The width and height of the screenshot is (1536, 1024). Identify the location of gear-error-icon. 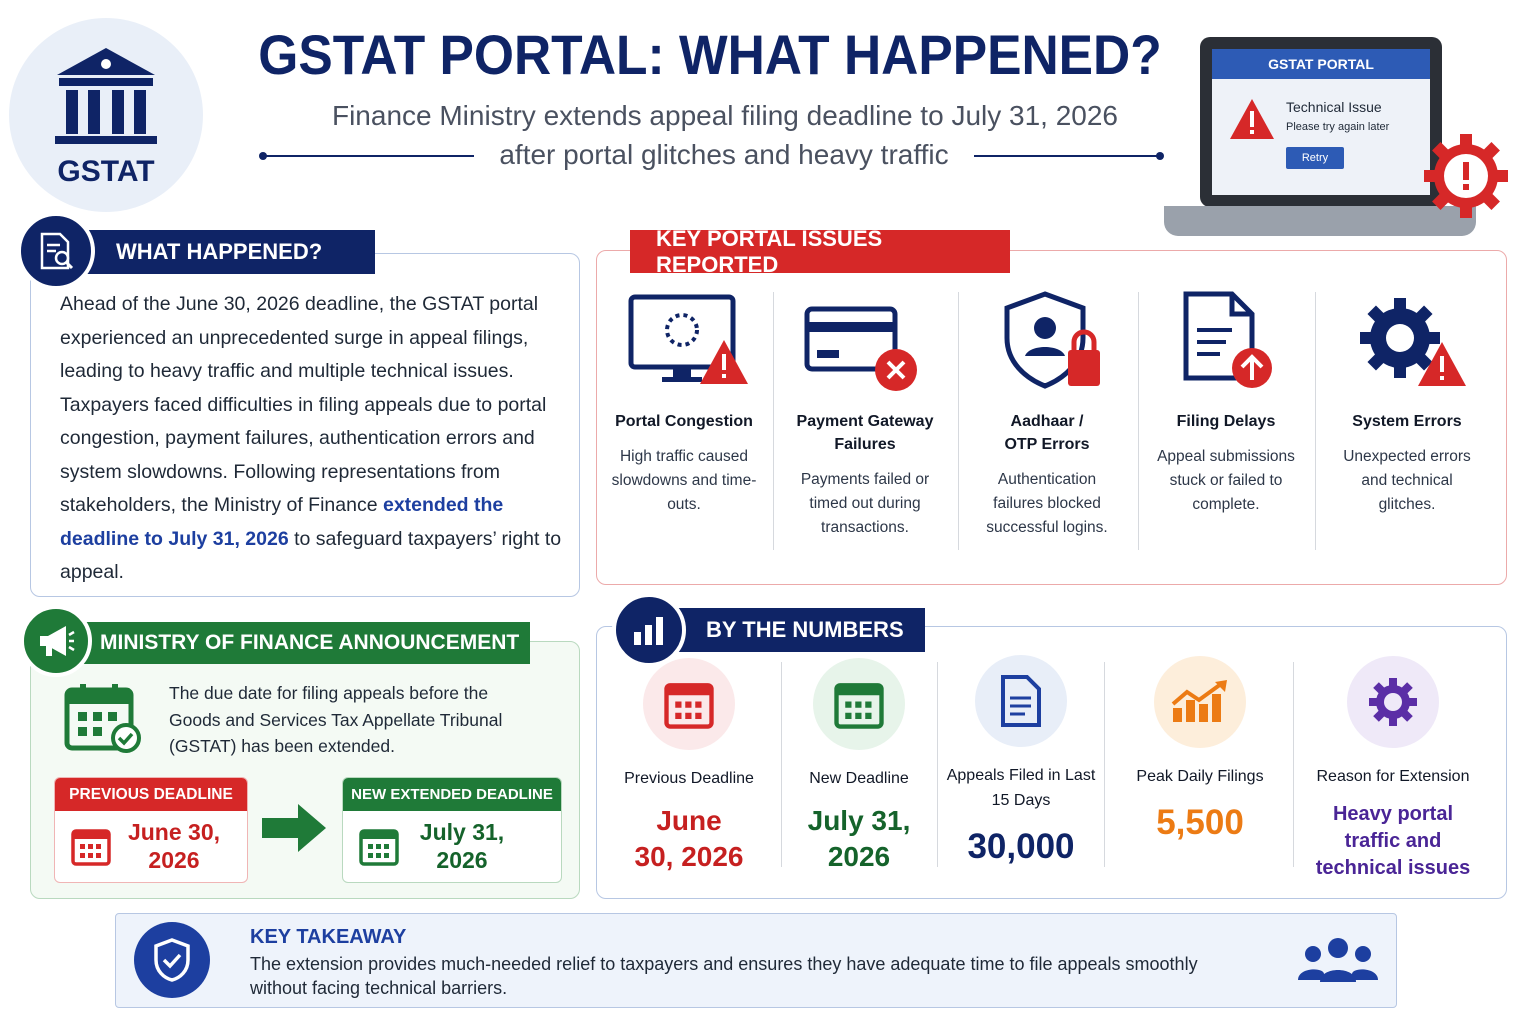
(1413, 342).